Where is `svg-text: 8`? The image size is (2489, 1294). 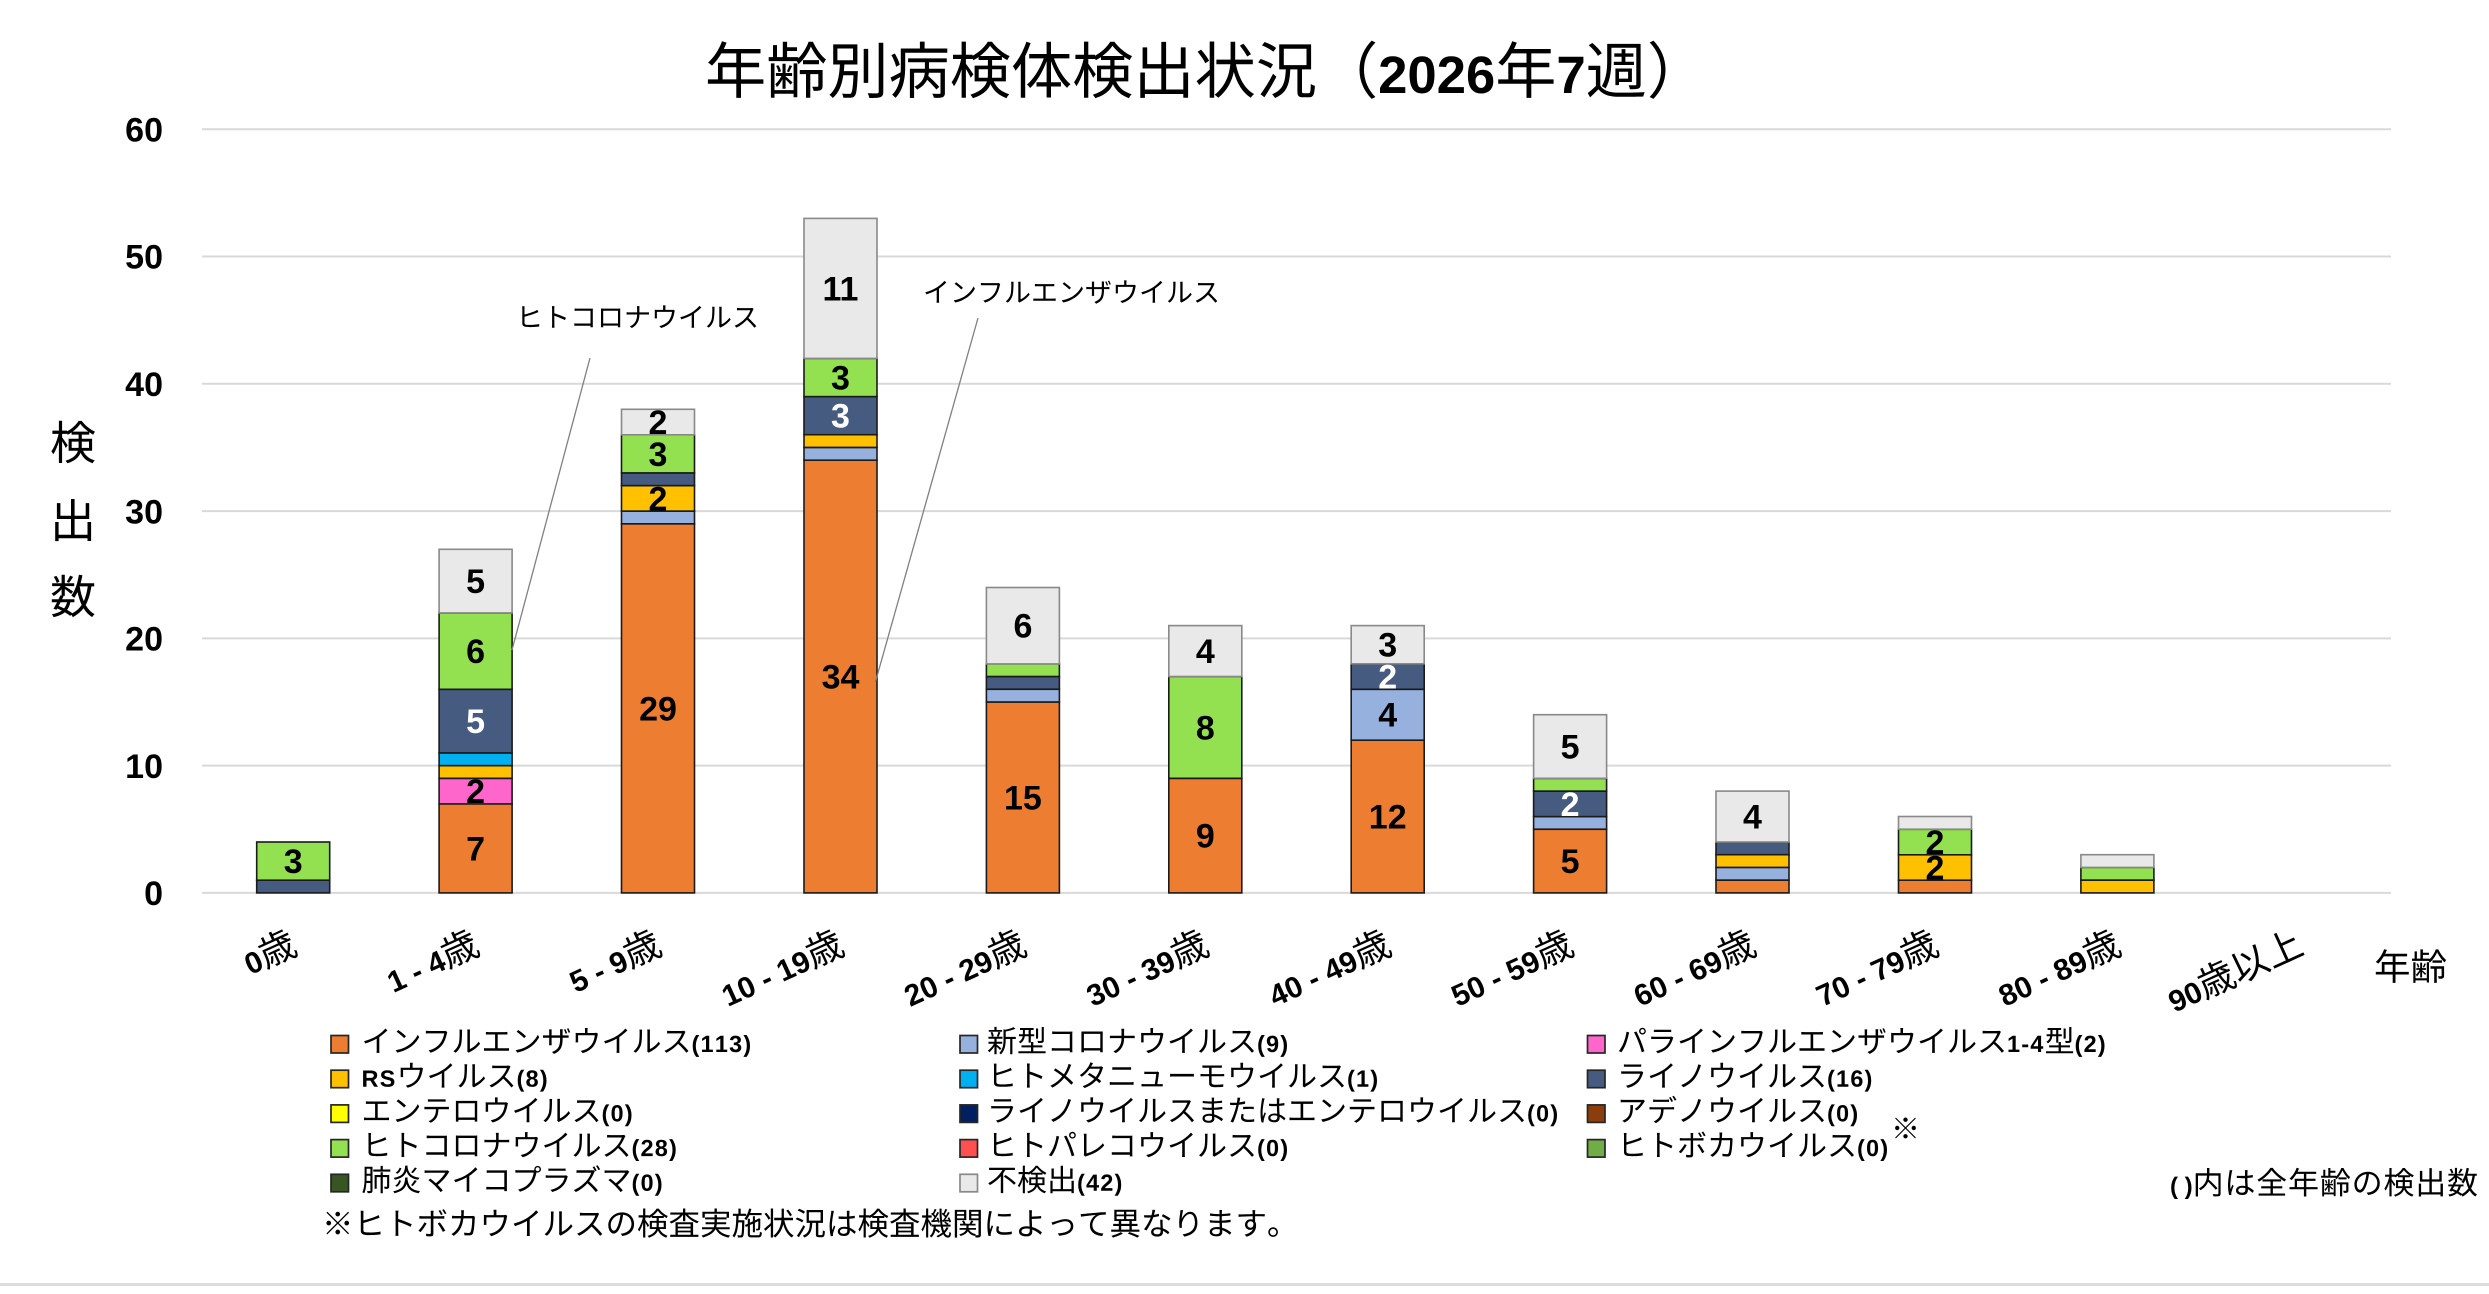
svg-text: 8 is located at coordinates (1205, 728).